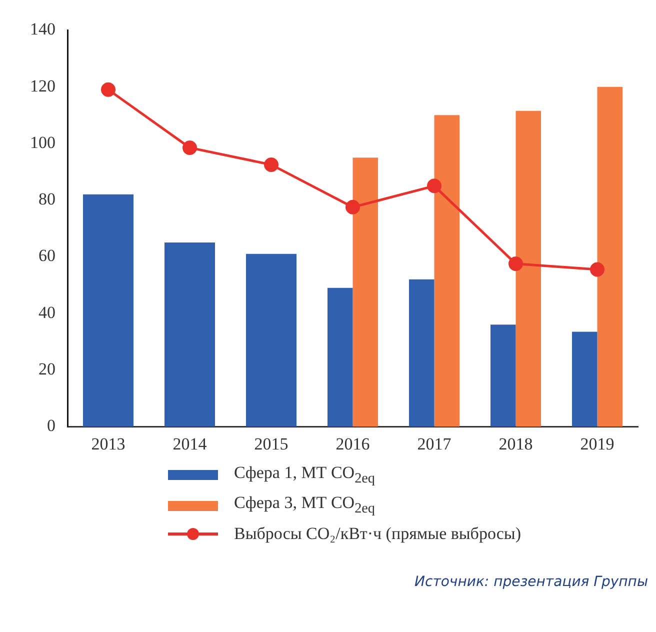 The image size is (656, 632). Describe the element at coordinates (51, 426) in the screenshot. I see `y-tick-label: 0` at that location.